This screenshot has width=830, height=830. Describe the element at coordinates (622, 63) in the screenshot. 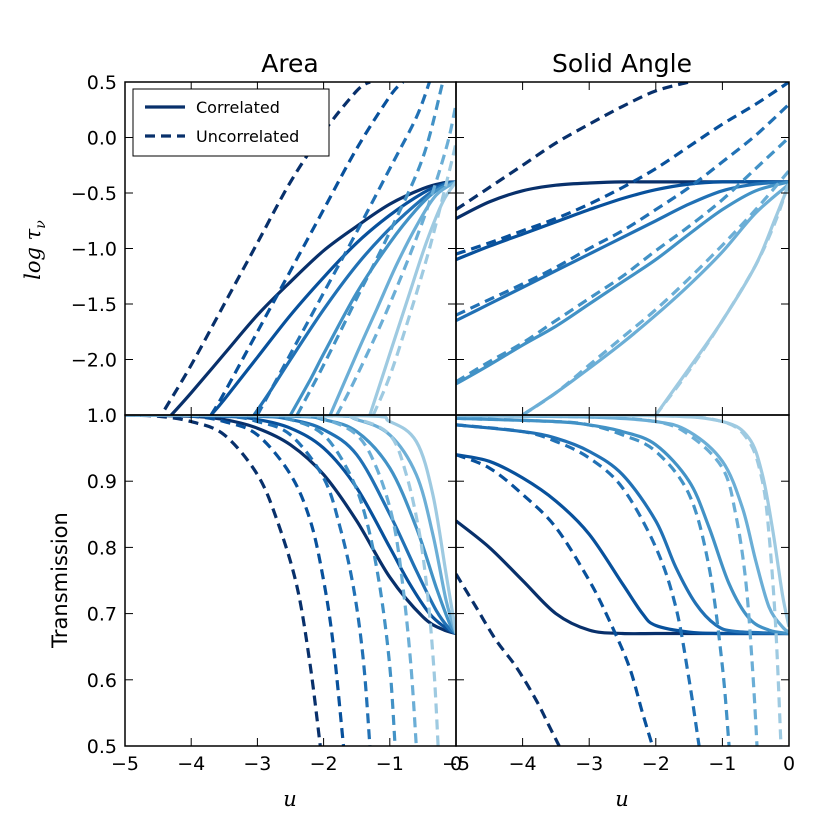

I see `panel-title-solid-angle: Solid Angle` at that location.